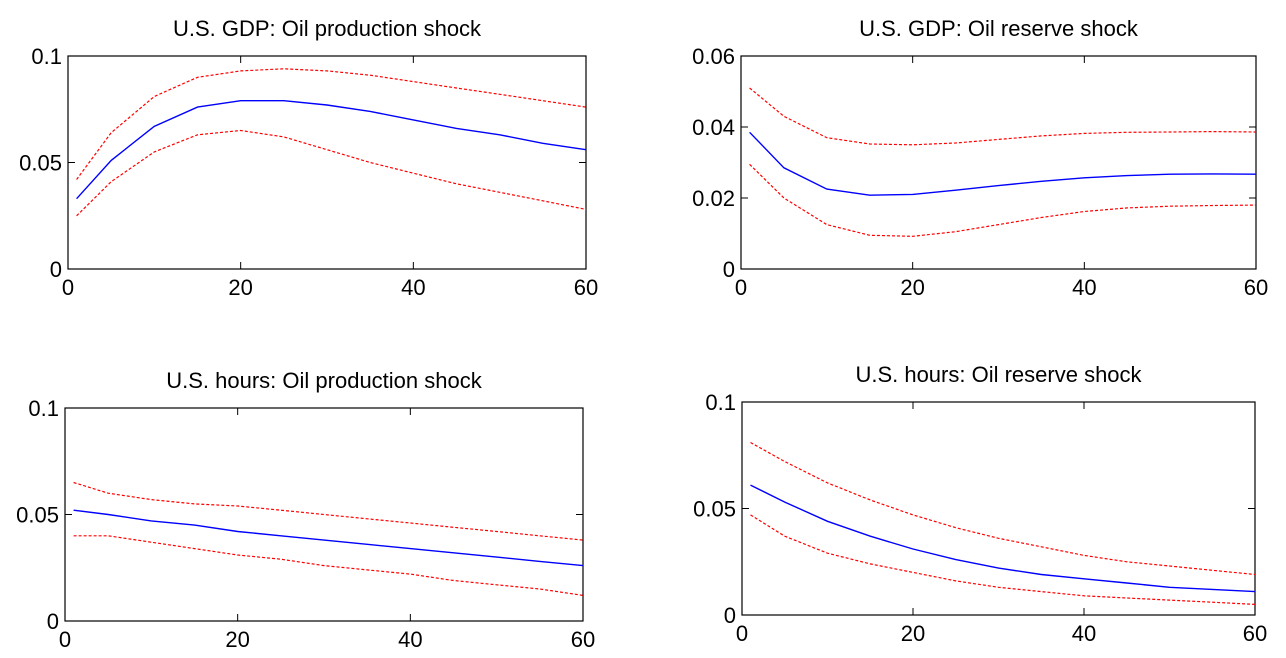 Image resolution: width=1286 pixels, height=658 pixels. I want to click on panel-title: U.S. hours: Oil reserve shock, so click(998, 374).